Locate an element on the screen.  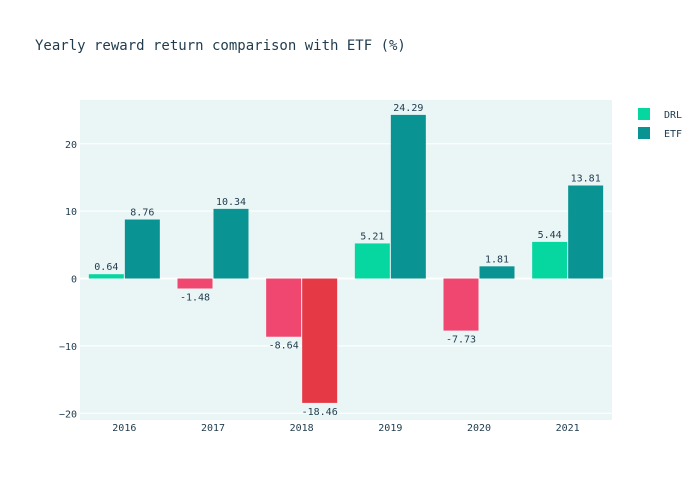
x-tick-label: 2017 is located at coordinates (213, 428).